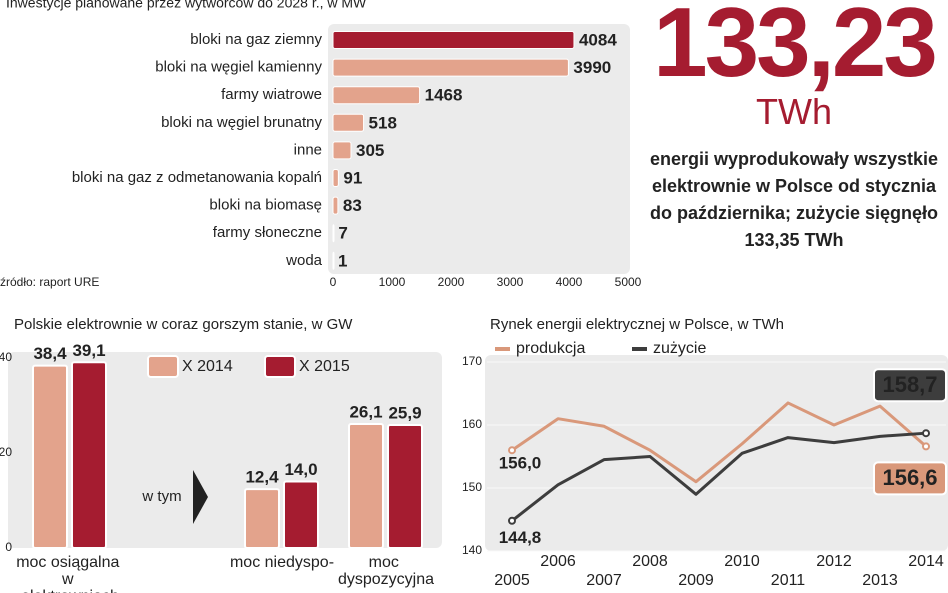 This screenshot has width=948, height=593. Describe the element at coordinates (472, 424) in the screenshot. I see `y-tick-label: 160` at that location.